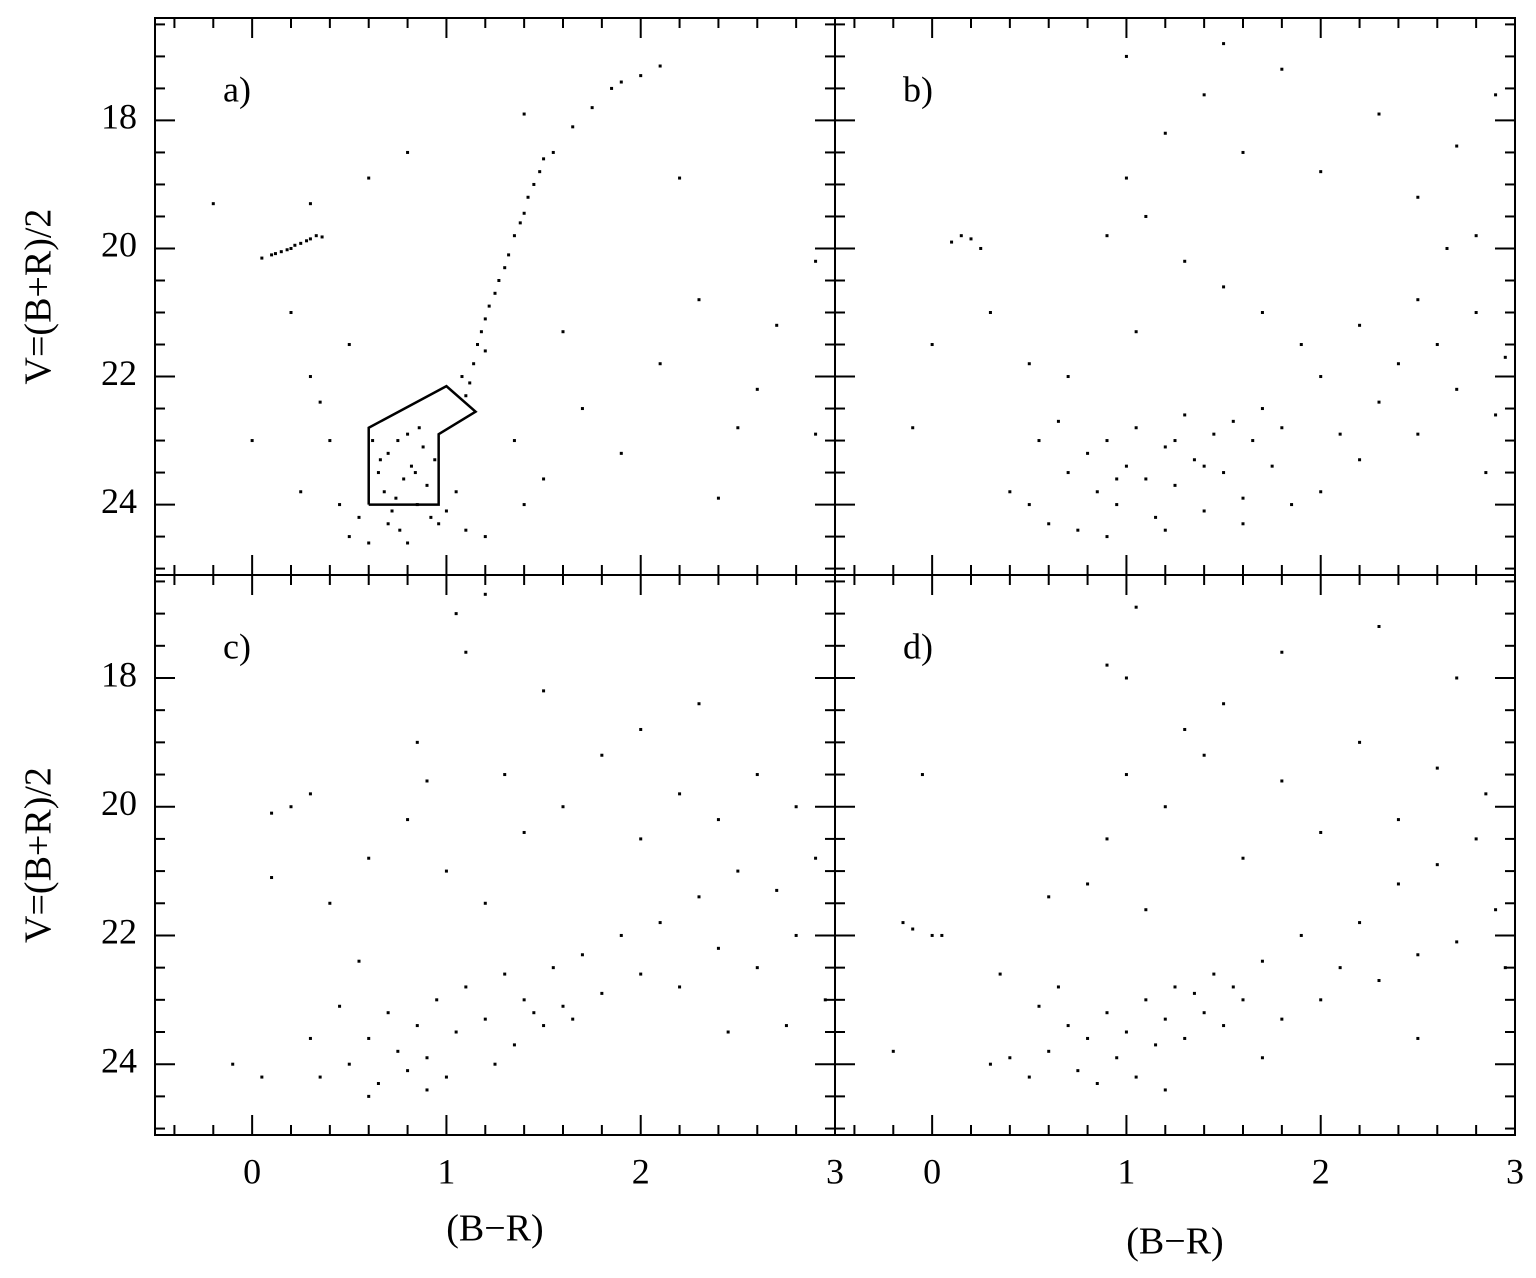  I want to click on y-tick-label: 22, so click(119, 373).